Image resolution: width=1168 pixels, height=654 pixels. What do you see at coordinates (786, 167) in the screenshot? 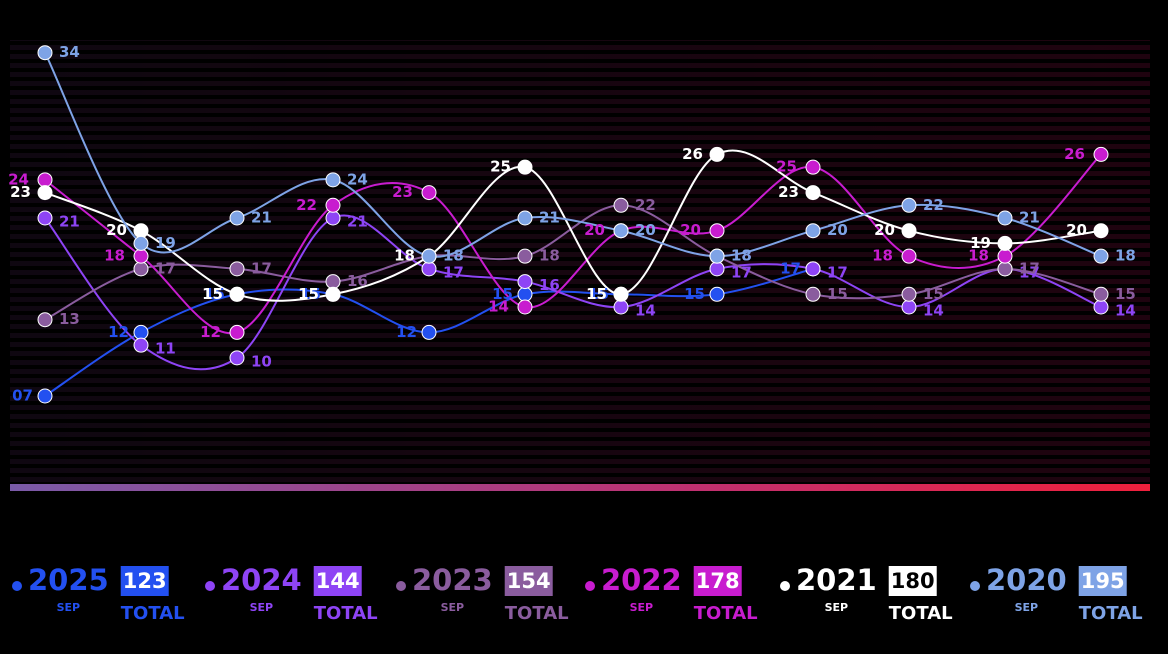
I see `data-label: 25` at bounding box center [786, 167].